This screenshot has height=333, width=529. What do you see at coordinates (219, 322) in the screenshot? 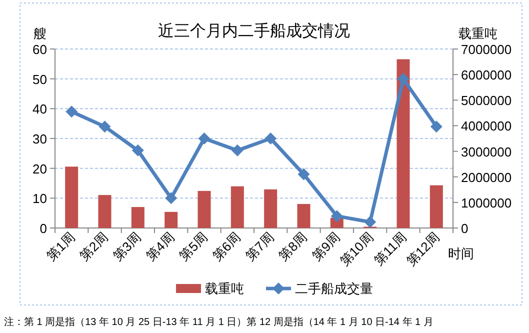
I see `text: 注：第 1 周是指（13 年 10 月 25 日-13 年 11 月 1 日）第 12 周是指（14 年 1 月 10 日-14 年 1 月` at bounding box center [219, 322].